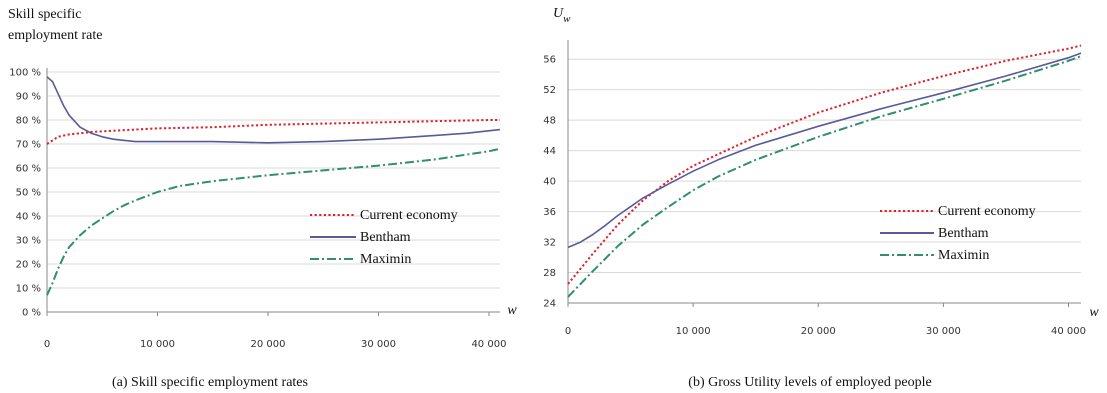  What do you see at coordinates (28, 169) in the screenshot?
I see `y-tick-label: 60 %` at bounding box center [28, 169].